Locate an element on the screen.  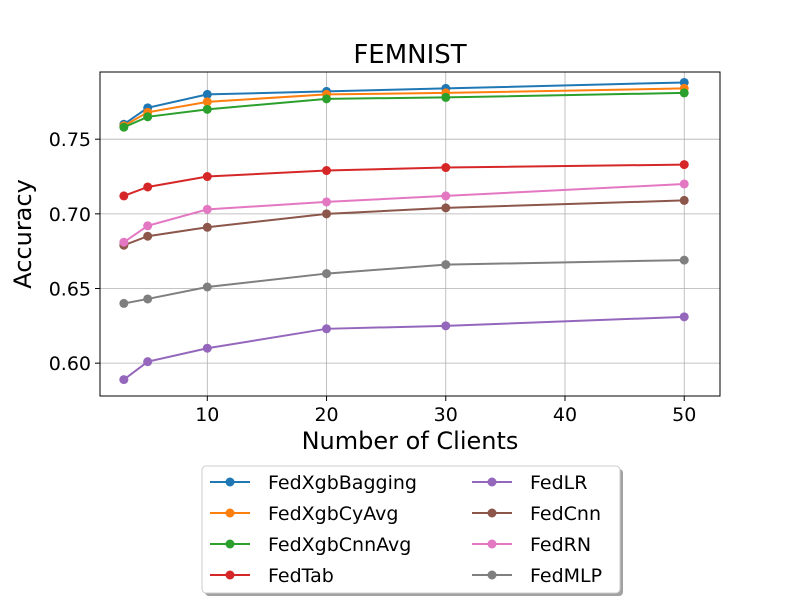
legend-item: FedRN is located at coordinates (531, 545).